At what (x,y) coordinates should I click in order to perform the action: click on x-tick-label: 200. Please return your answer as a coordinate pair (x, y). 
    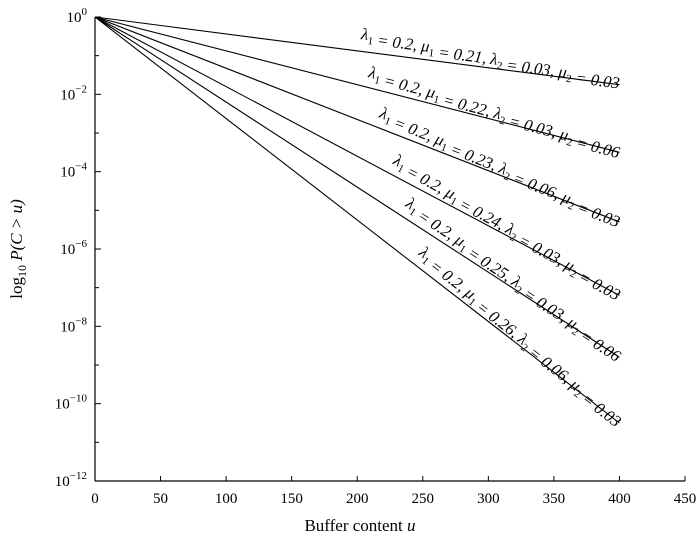
    Looking at the image, I should click on (357, 499).